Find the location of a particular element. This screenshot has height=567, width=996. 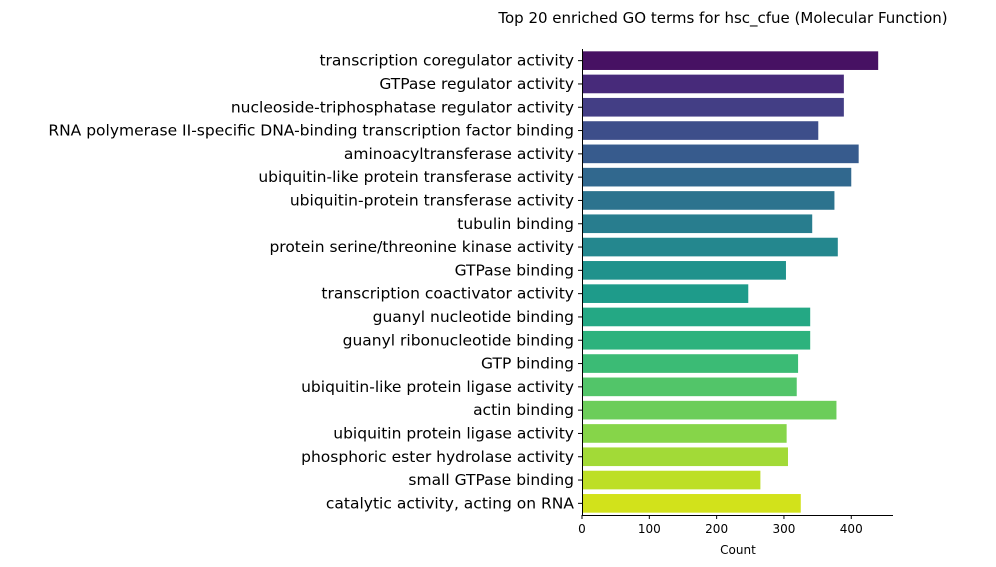

x-tick-label: 0 is located at coordinates (582, 529).